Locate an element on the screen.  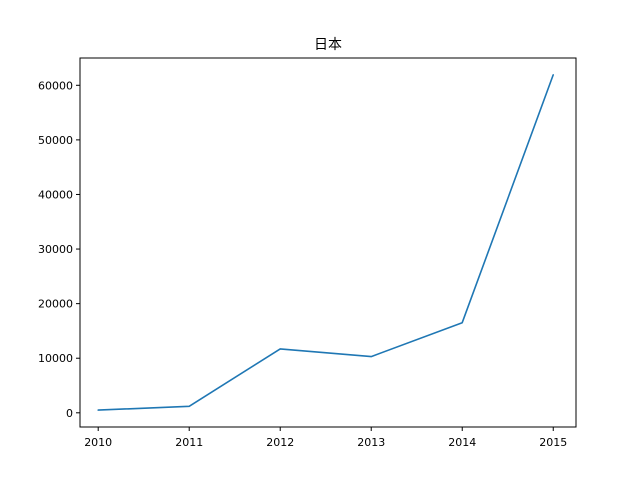
x-tick-label: 2014 is located at coordinates (462, 442).